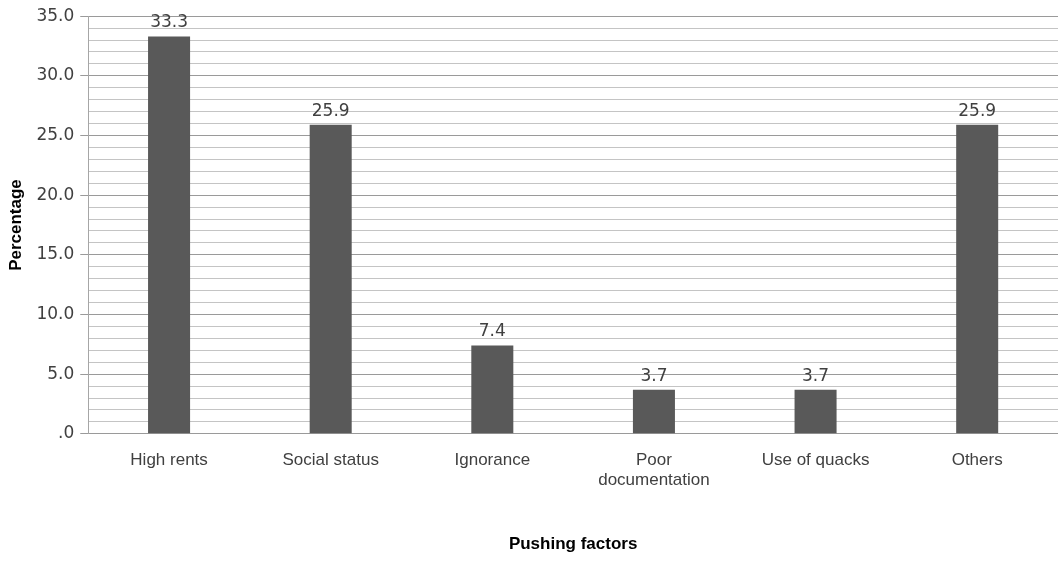  I want to click on y-tick-label: 30.0, so click(55, 74).